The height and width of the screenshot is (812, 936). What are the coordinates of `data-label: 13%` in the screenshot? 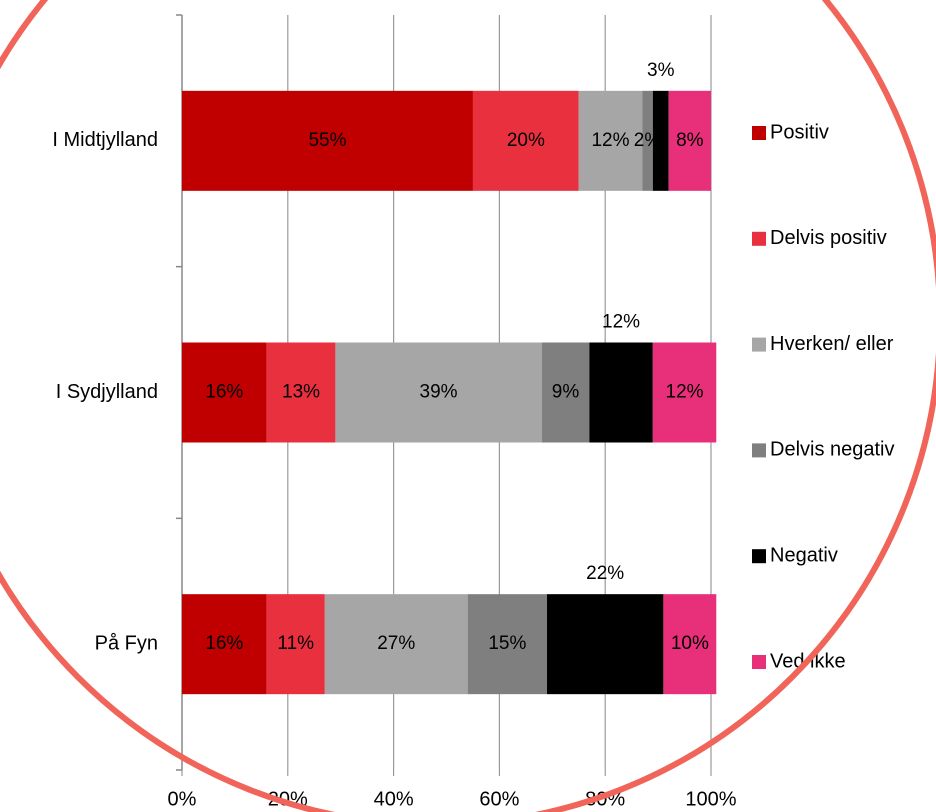 It's located at (301, 392).